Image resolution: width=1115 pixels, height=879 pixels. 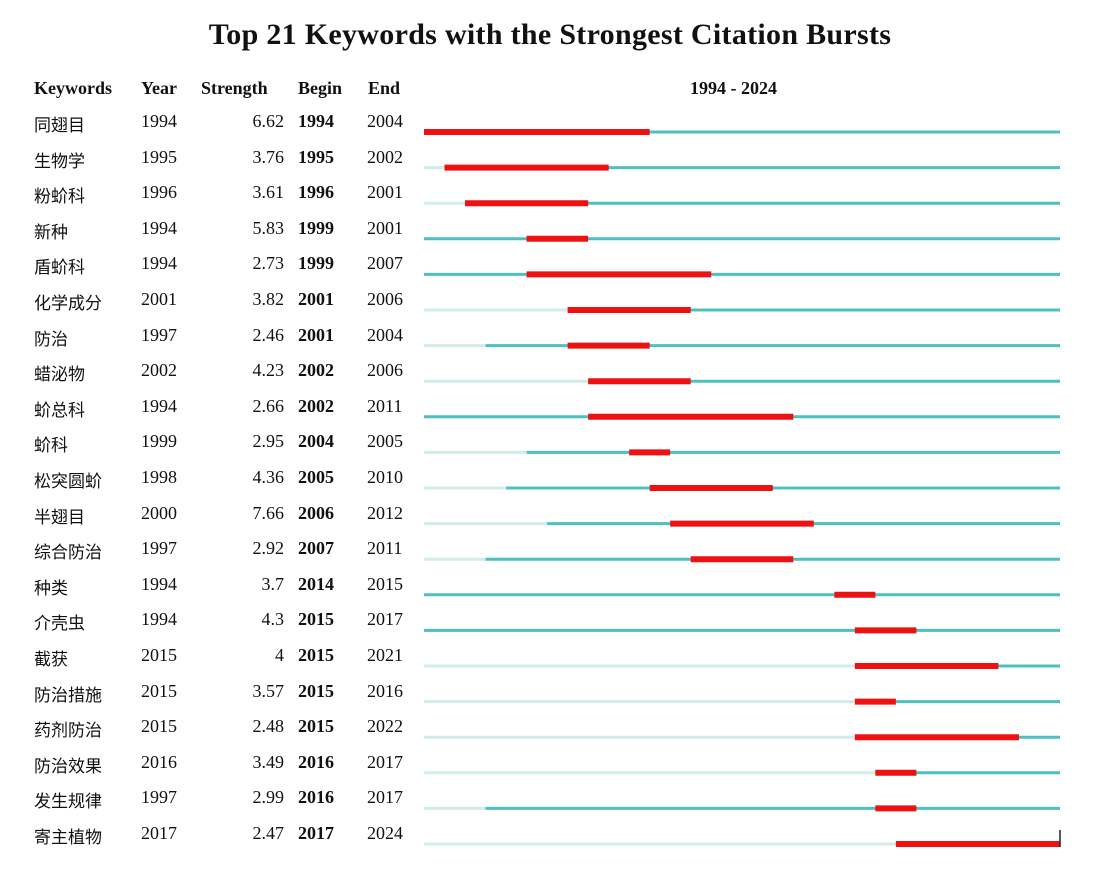 I want to click on table-row: 发生规律 1997 2.99 2016 2017, so click(x=557, y=805).